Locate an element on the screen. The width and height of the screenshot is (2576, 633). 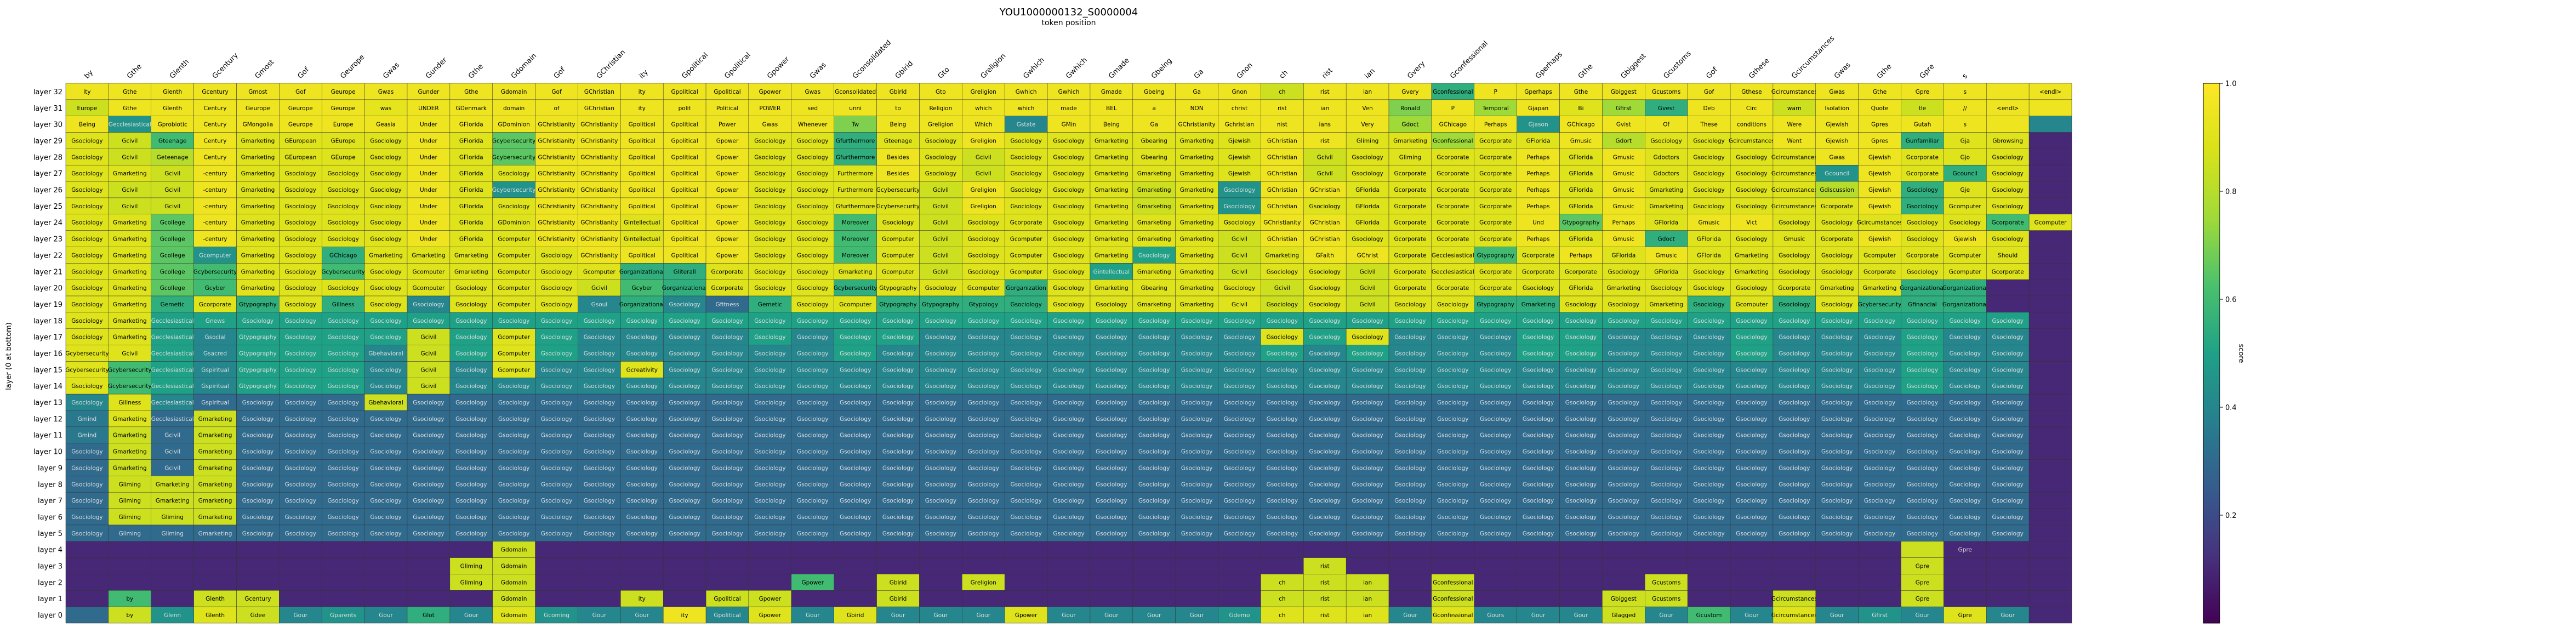
cell-label: Gbearing is located at coordinates (1154, 157).